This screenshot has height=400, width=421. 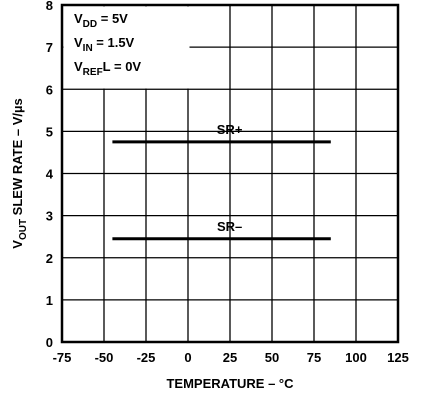 What do you see at coordinates (49, 47) in the screenshot?
I see `y-tick-label: 7` at bounding box center [49, 47].